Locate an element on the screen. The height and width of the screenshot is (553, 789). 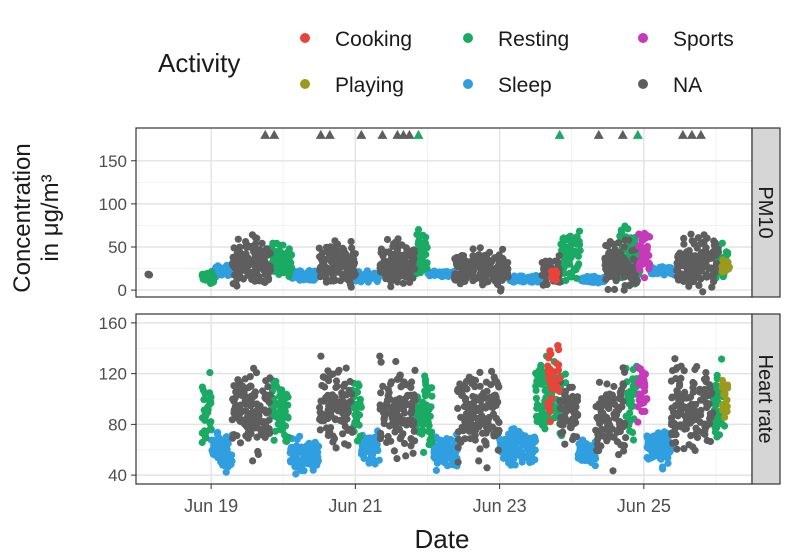
point-playing is located at coordinates (724, 405).